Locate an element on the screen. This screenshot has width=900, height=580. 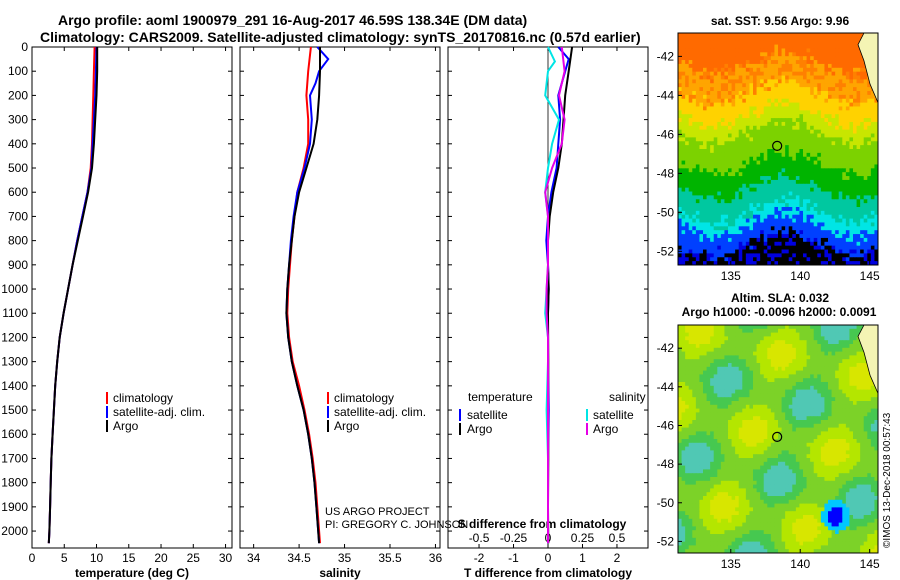
x-tick-label: 34.5 is located at coordinates (299, 558).